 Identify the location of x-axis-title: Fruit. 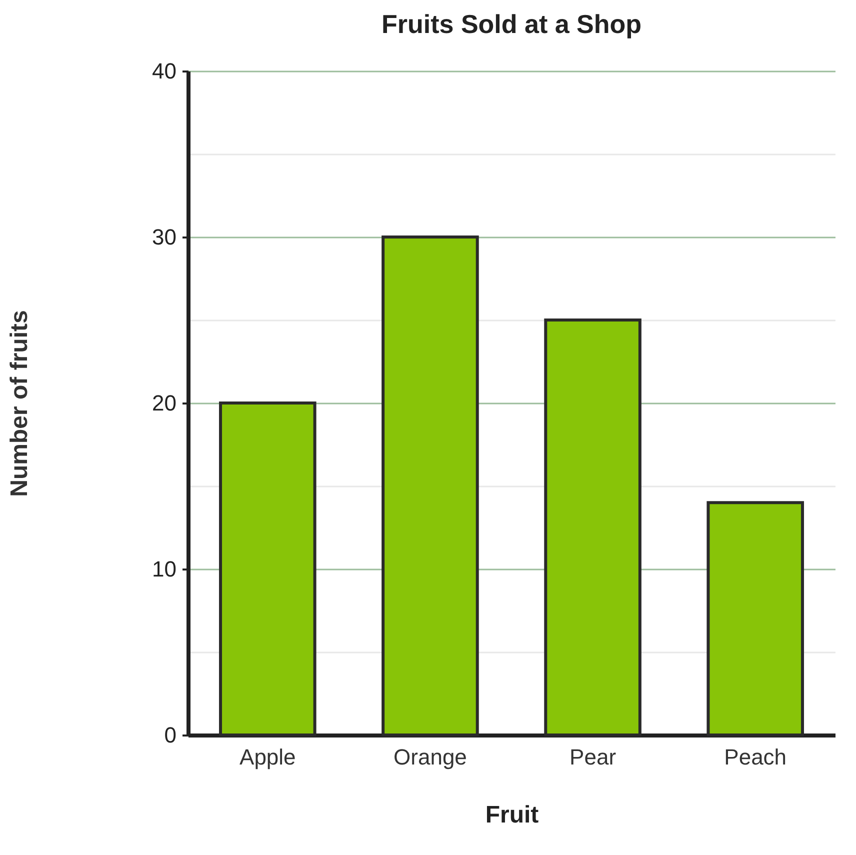
(512, 815).